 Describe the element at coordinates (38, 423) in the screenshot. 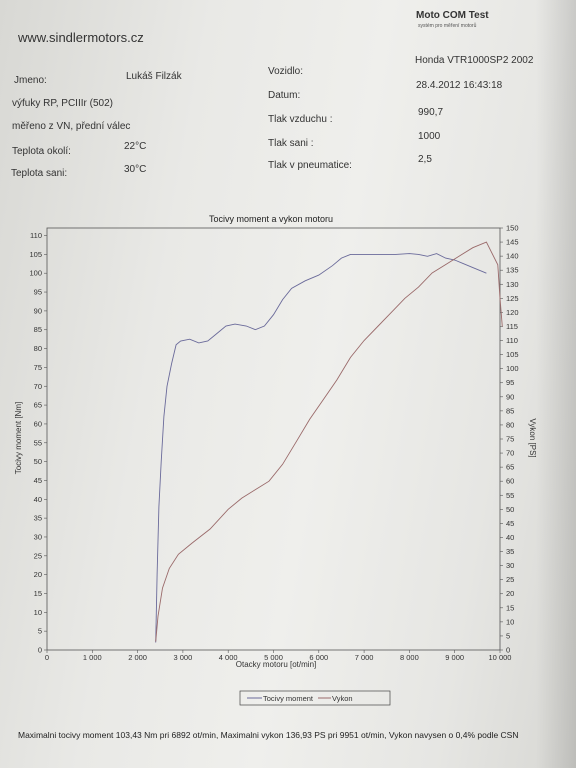

I see `y-tick-label: 60` at that location.